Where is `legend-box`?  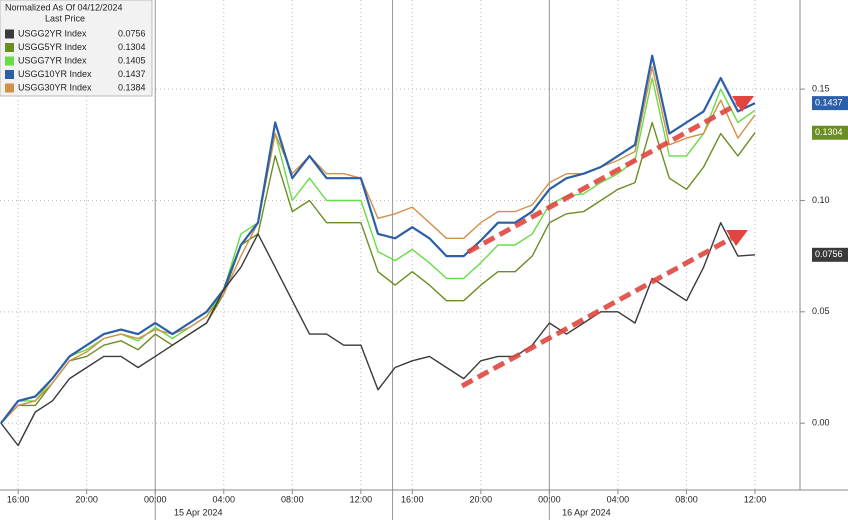 legend-box is located at coordinates (76, 48).